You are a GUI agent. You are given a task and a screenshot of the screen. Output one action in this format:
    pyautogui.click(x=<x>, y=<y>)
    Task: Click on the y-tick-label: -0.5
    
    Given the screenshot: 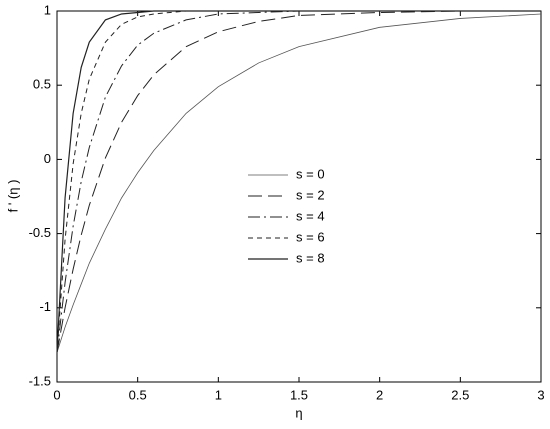 What is the action you would take?
    pyautogui.click(x=40, y=232)
    